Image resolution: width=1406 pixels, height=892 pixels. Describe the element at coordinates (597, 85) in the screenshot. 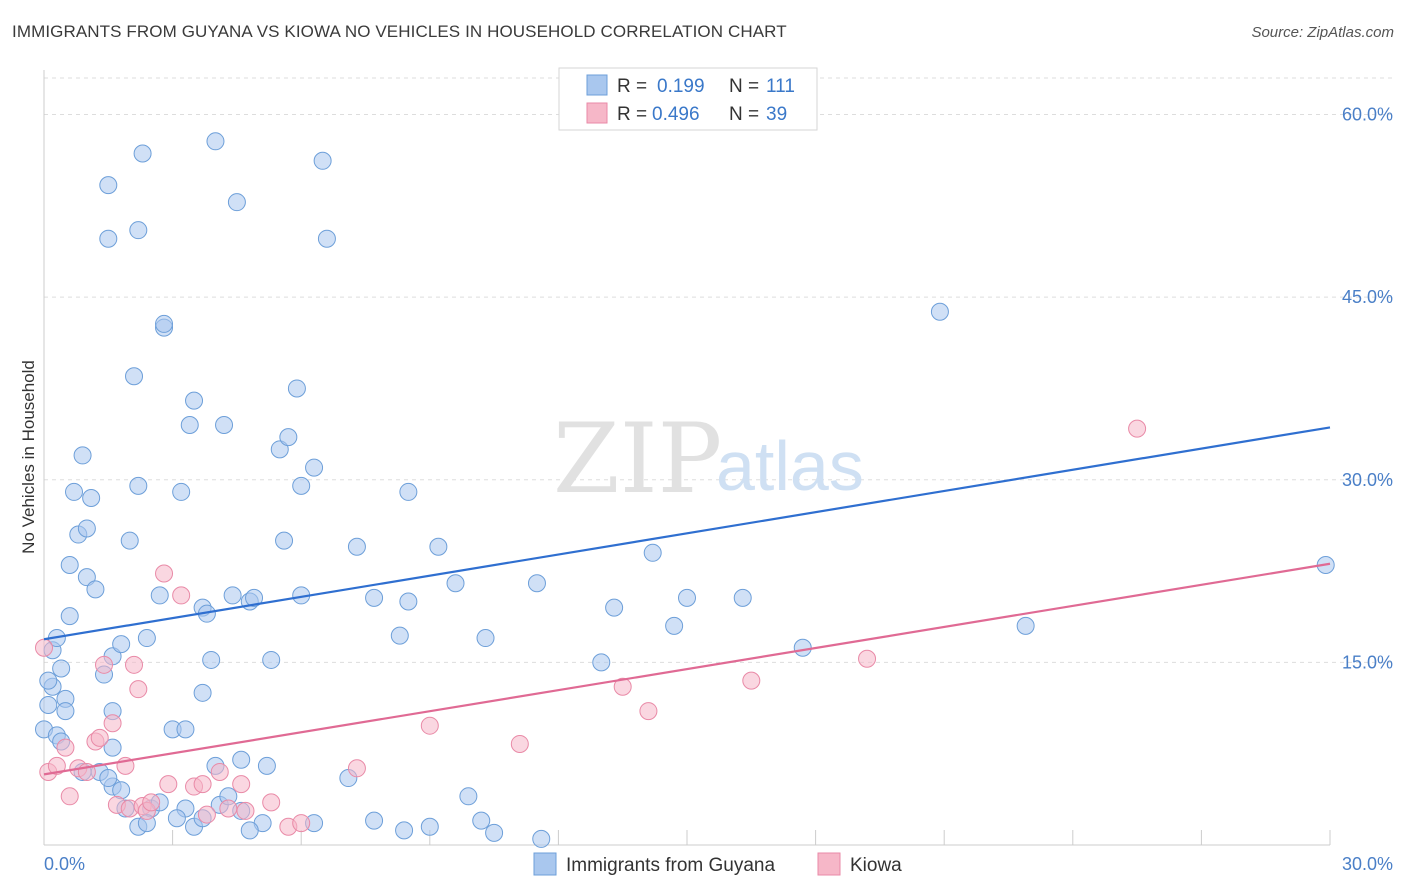

I see `legend-swatch-guyana` at that location.